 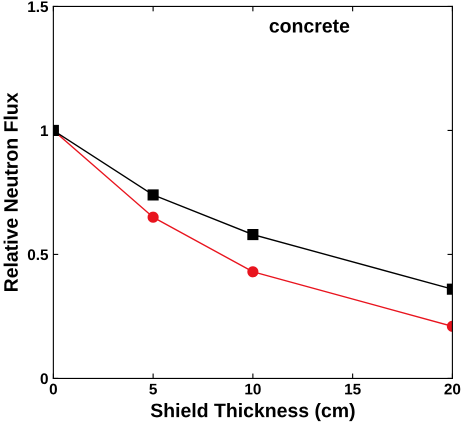 I want to click on x-tick-label: 20, so click(x=452, y=389).